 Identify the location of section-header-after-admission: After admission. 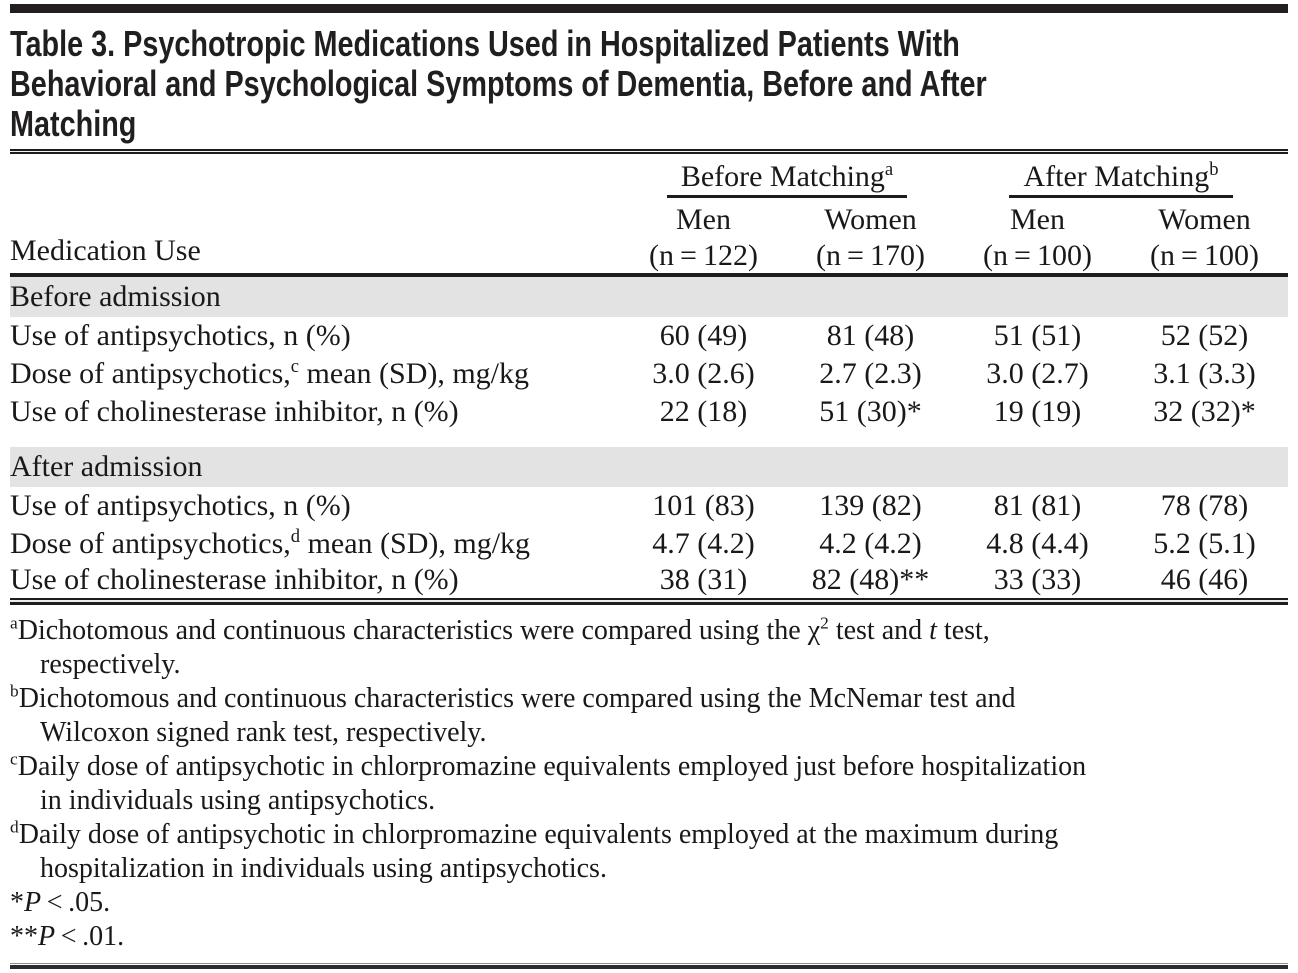
(649, 467).